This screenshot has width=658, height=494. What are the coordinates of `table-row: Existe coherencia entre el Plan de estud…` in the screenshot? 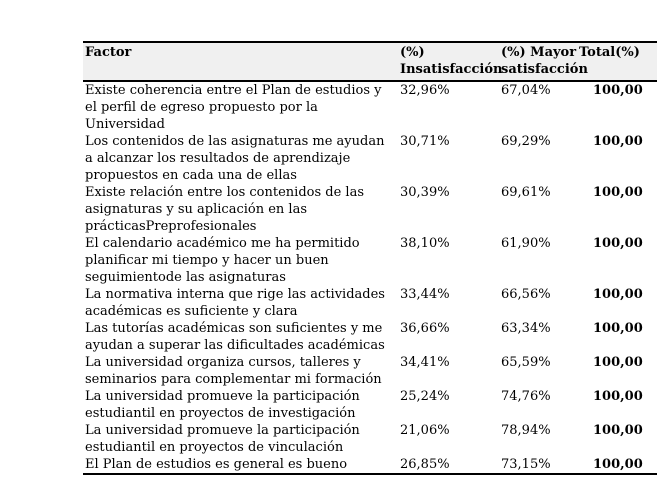 It's located at (370, 107).